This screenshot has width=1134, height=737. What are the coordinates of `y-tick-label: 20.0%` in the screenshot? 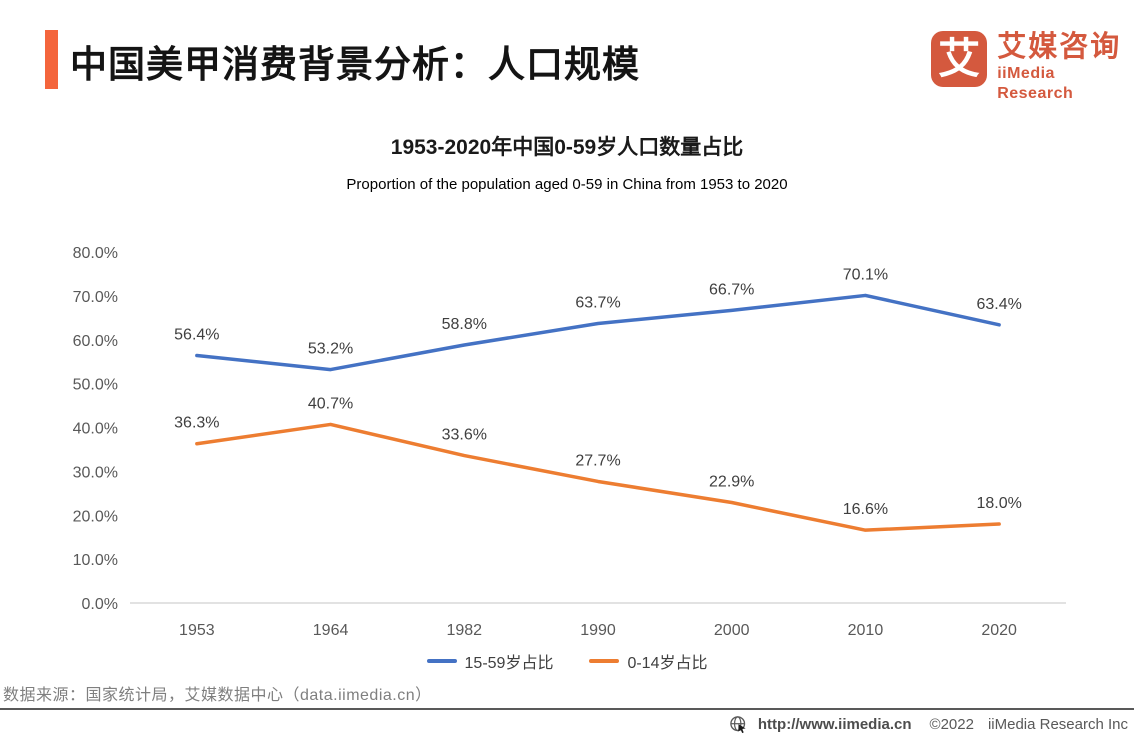 It's located at (95, 516).